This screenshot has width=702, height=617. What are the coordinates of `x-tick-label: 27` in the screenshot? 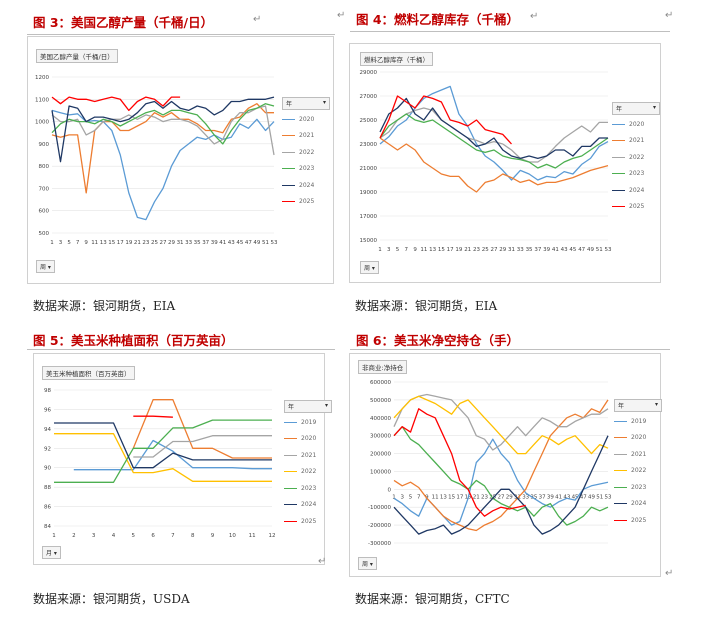 It's located at (494, 250).